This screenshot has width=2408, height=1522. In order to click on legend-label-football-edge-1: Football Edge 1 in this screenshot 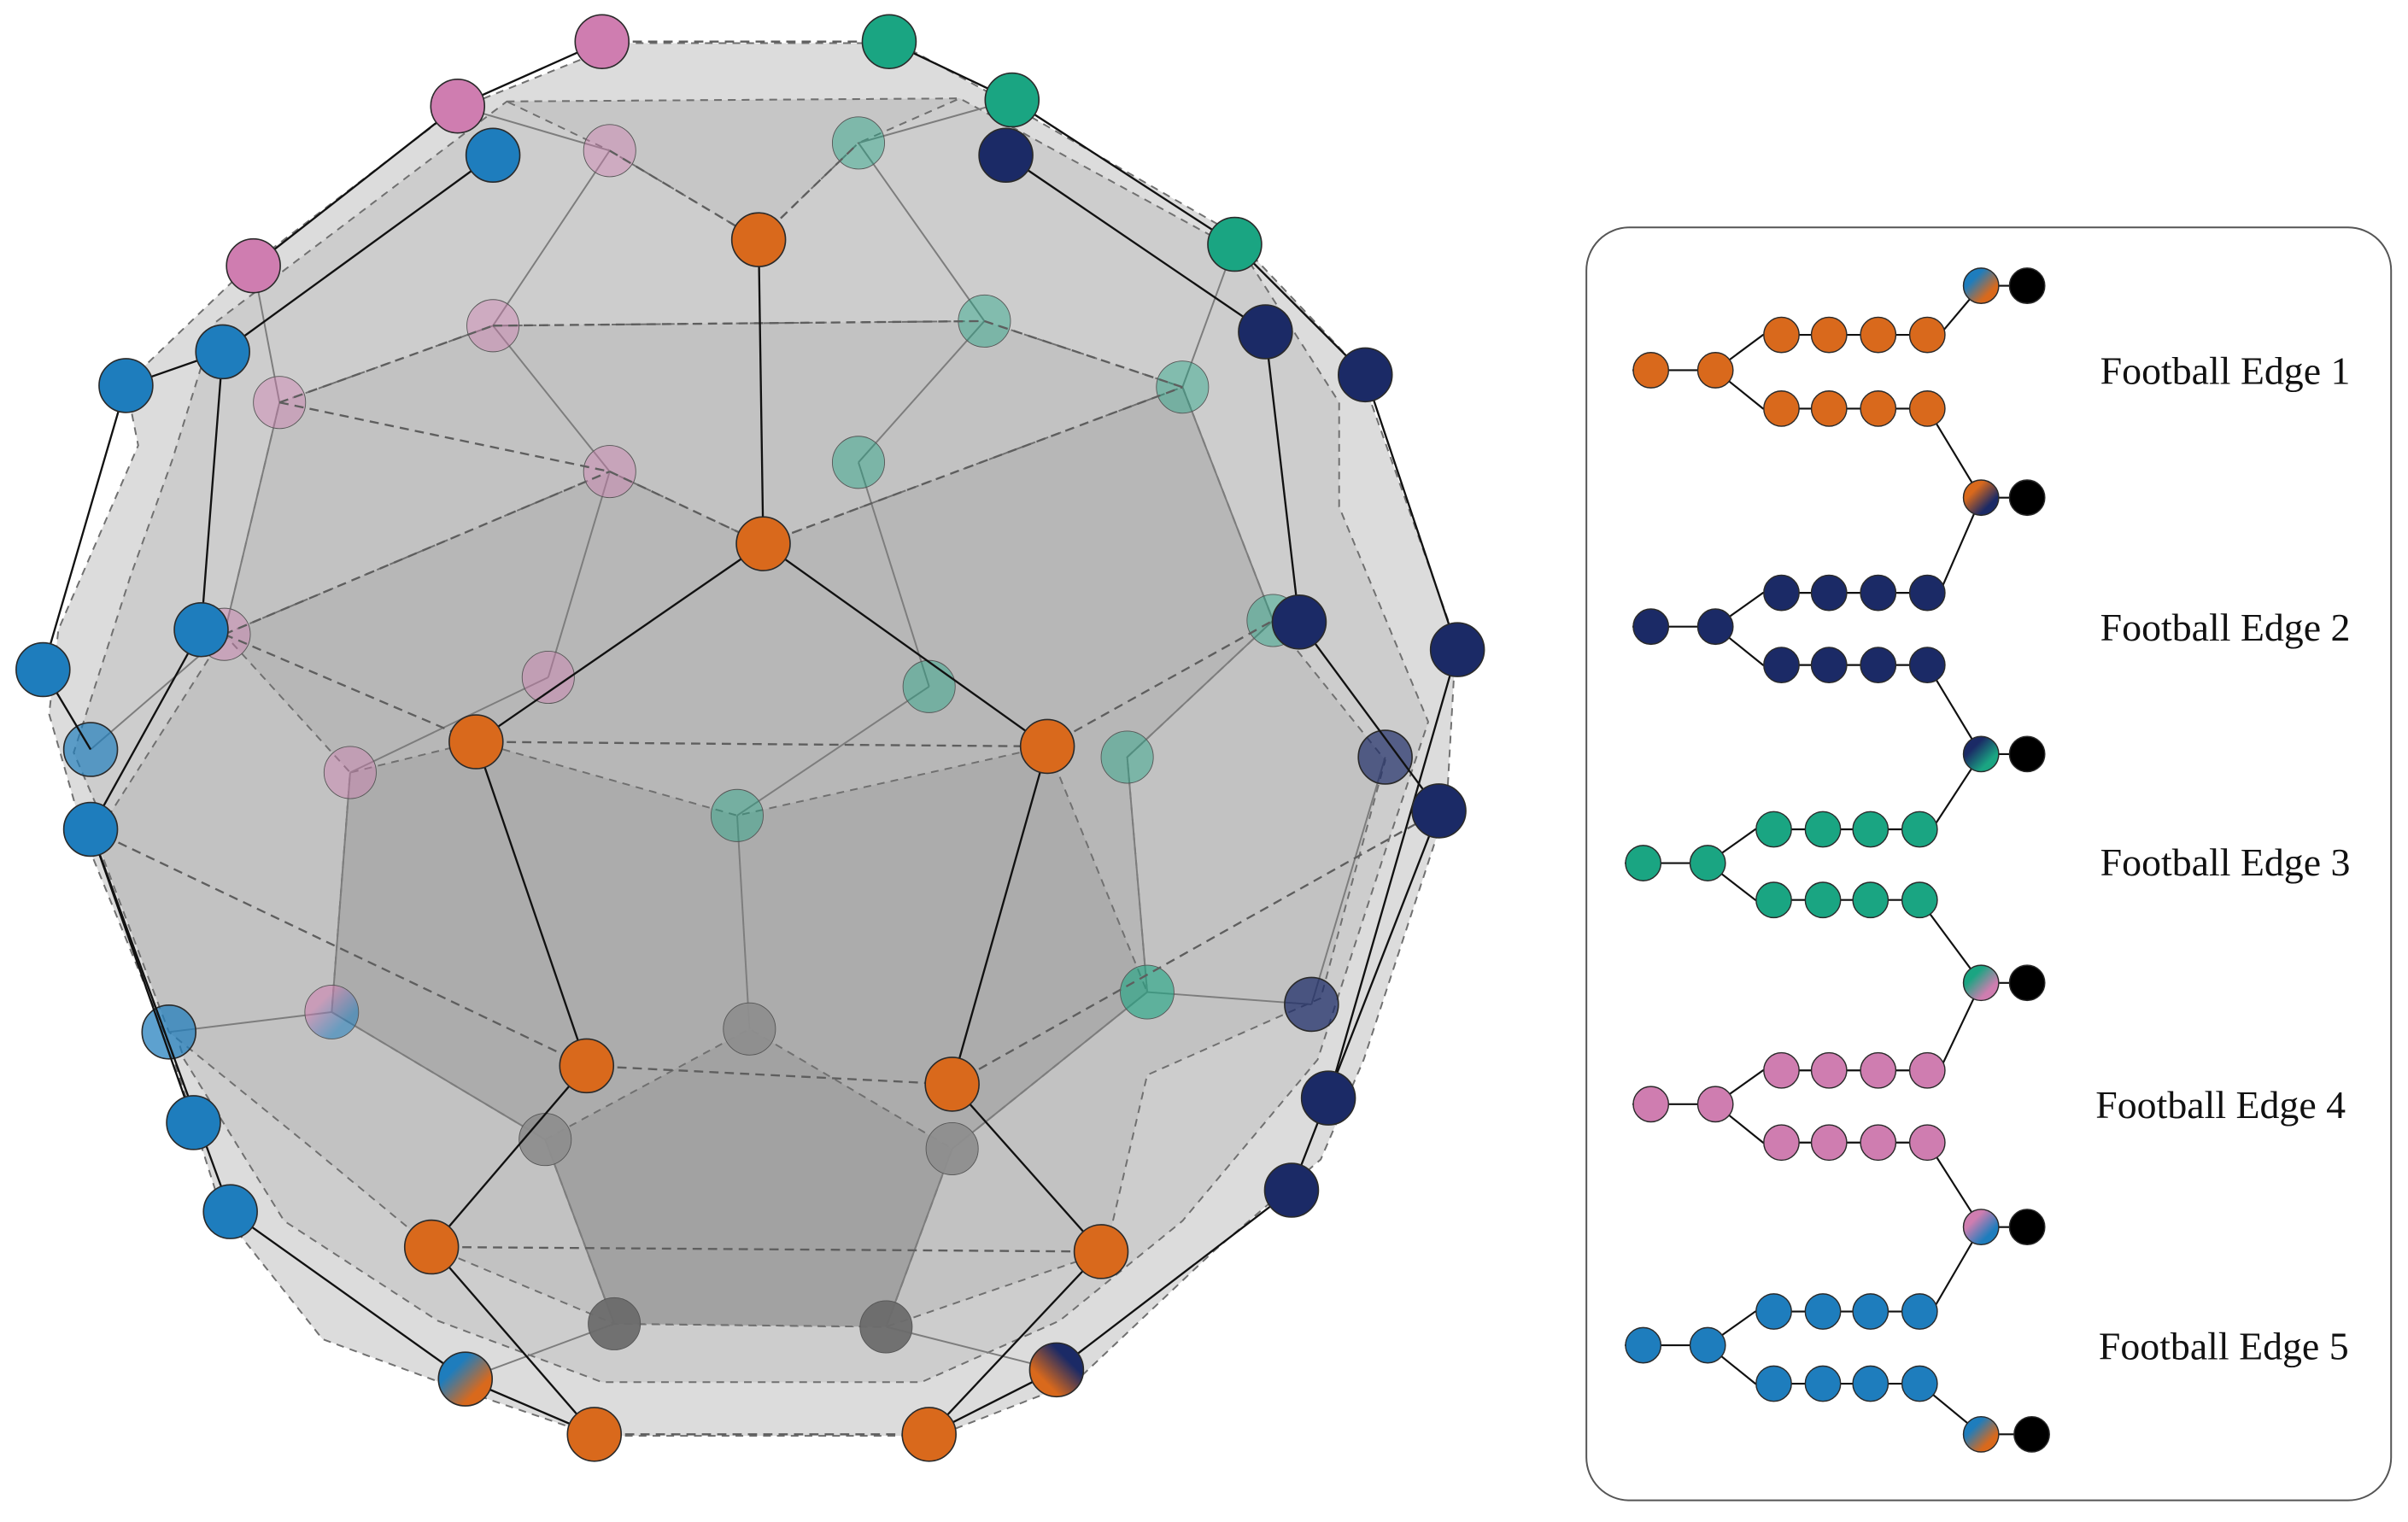, I will do `click(2225, 371)`.